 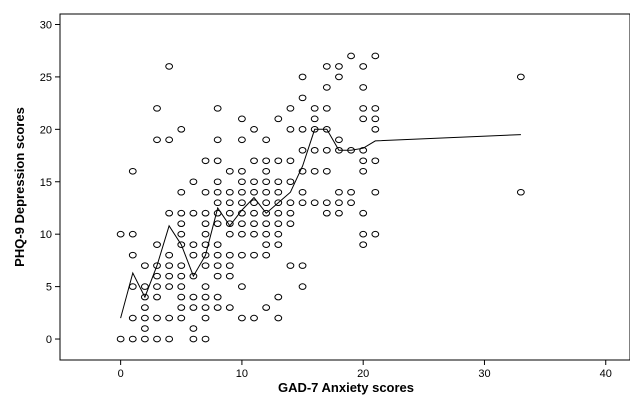 I want to click on x-axis: 0 10 20 30 40, so click(x=365, y=370).